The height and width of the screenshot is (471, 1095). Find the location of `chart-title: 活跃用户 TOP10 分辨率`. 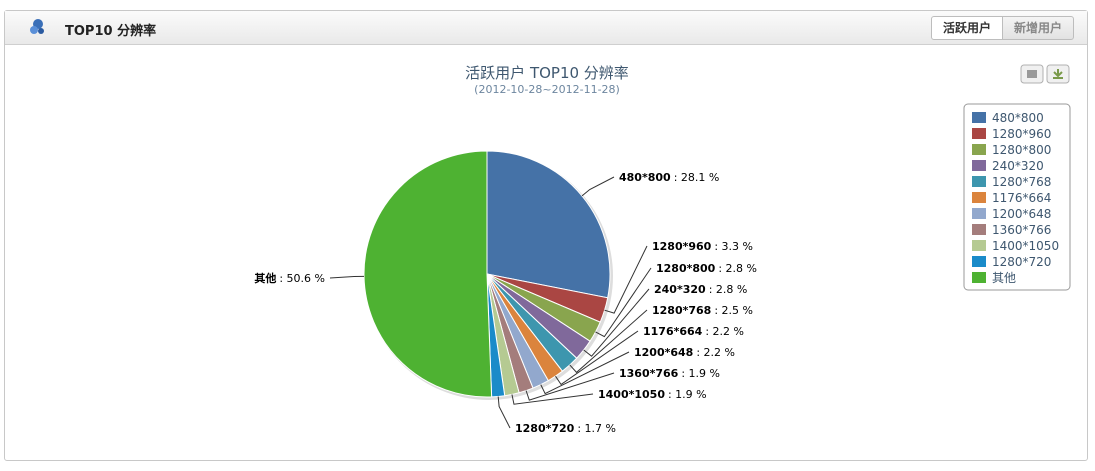

chart-title: 活跃用户 TOP10 分辨率 is located at coordinates (547, 73).